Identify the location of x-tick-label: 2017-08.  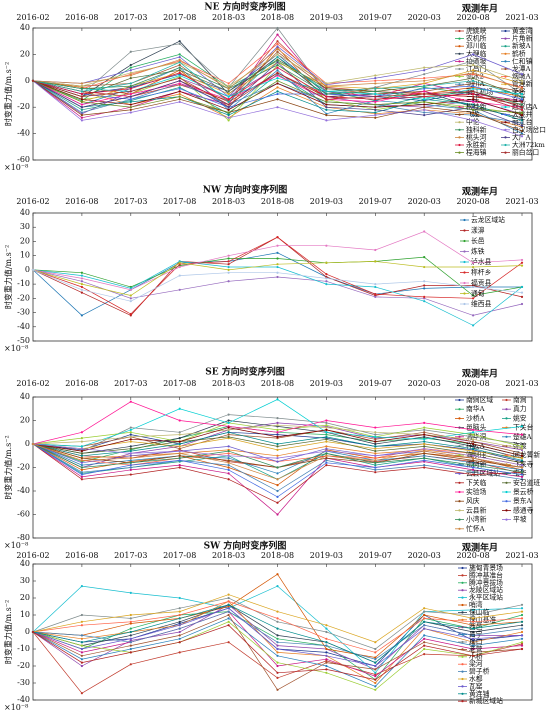
(179, 383).